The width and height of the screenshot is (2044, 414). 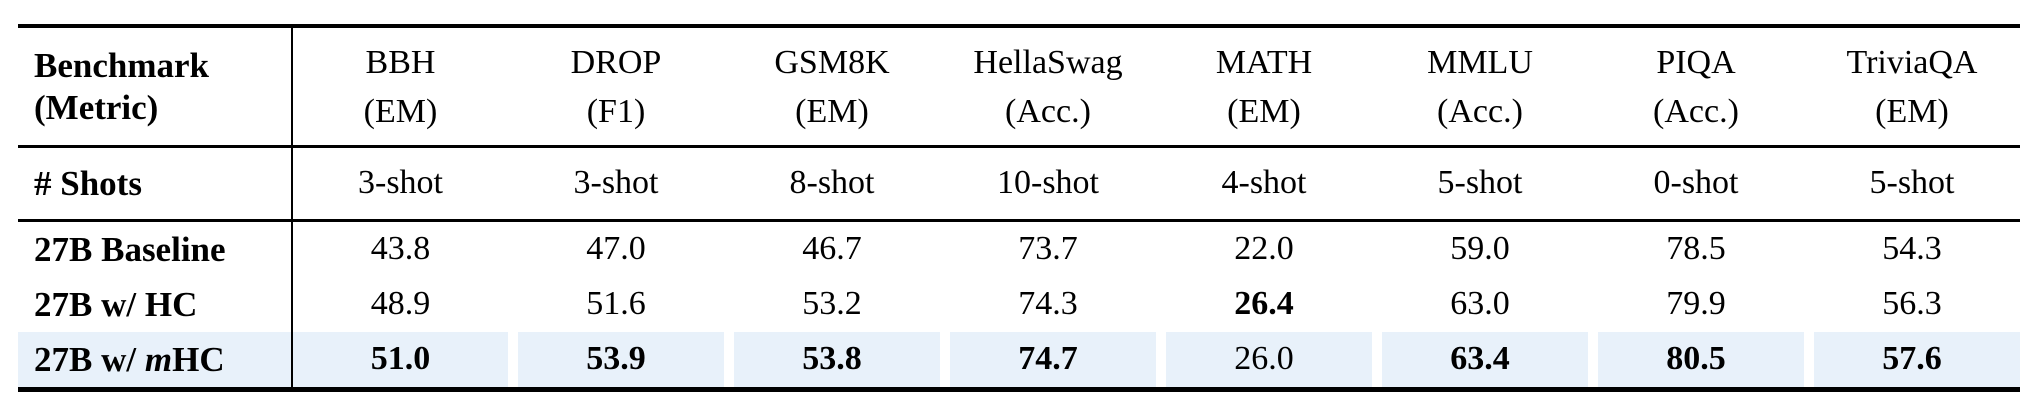 I want to click on benchmark-metric: (F1), so click(x=616, y=111).